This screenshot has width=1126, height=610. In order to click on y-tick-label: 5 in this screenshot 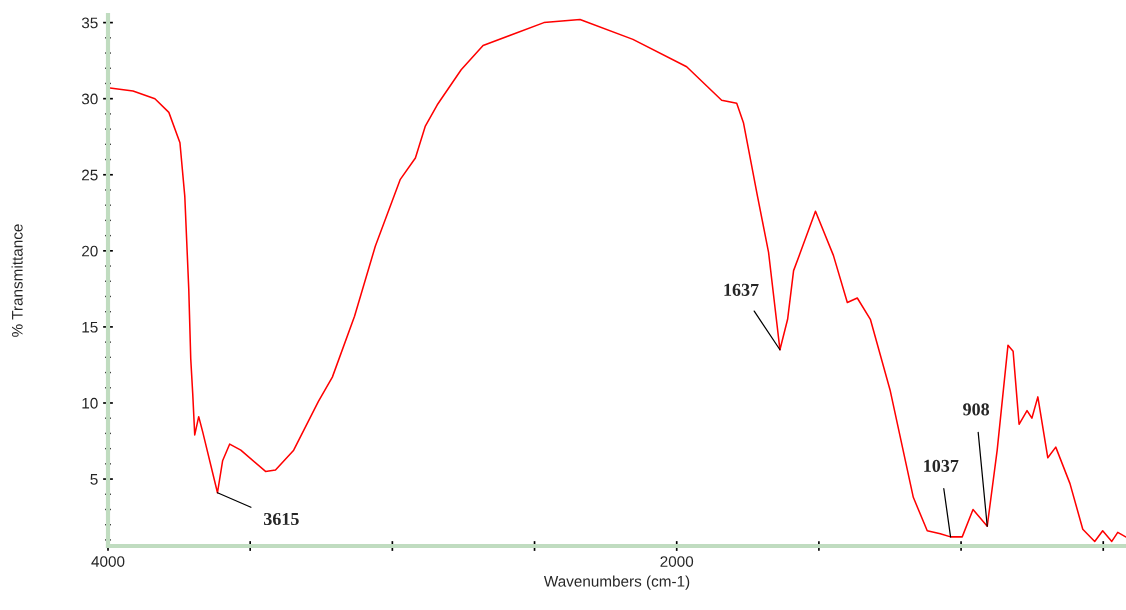, I will do `click(94, 479)`.